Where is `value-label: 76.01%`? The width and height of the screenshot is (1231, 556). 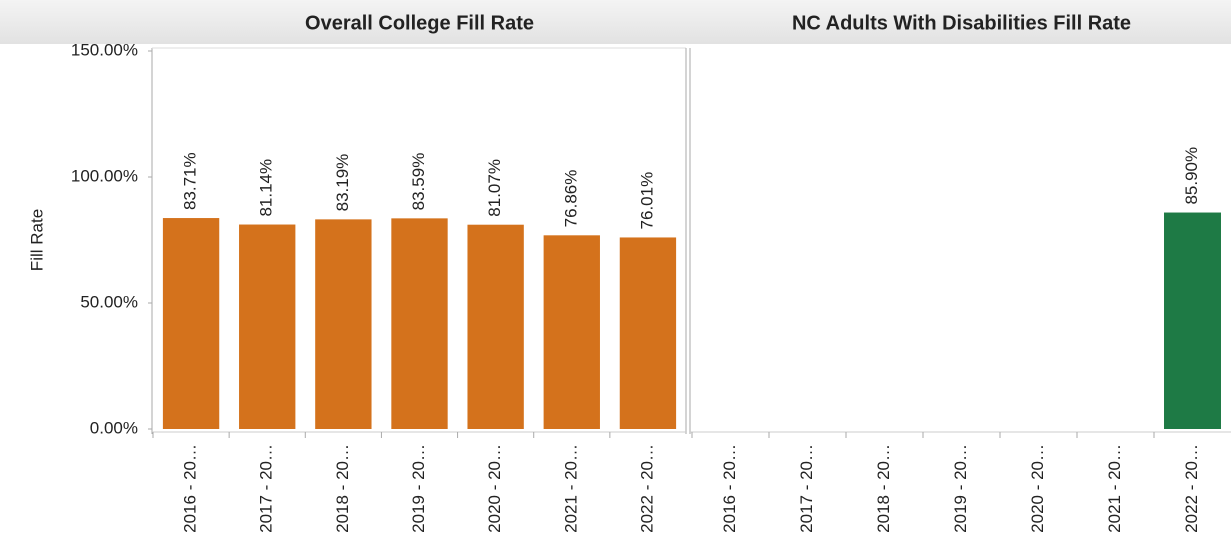 value-label: 76.01% is located at coordinates (646, 201).